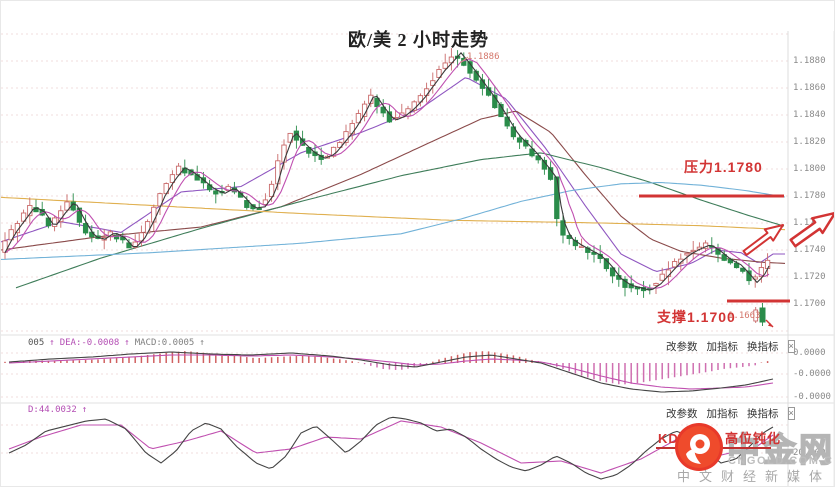 The width and height of the screenshot is (835, 487). I want to click on macd-values-header: 005 ↑ DEA:-0.0008 ↑ MACD:0.0005 ↑, so click(116, 343).